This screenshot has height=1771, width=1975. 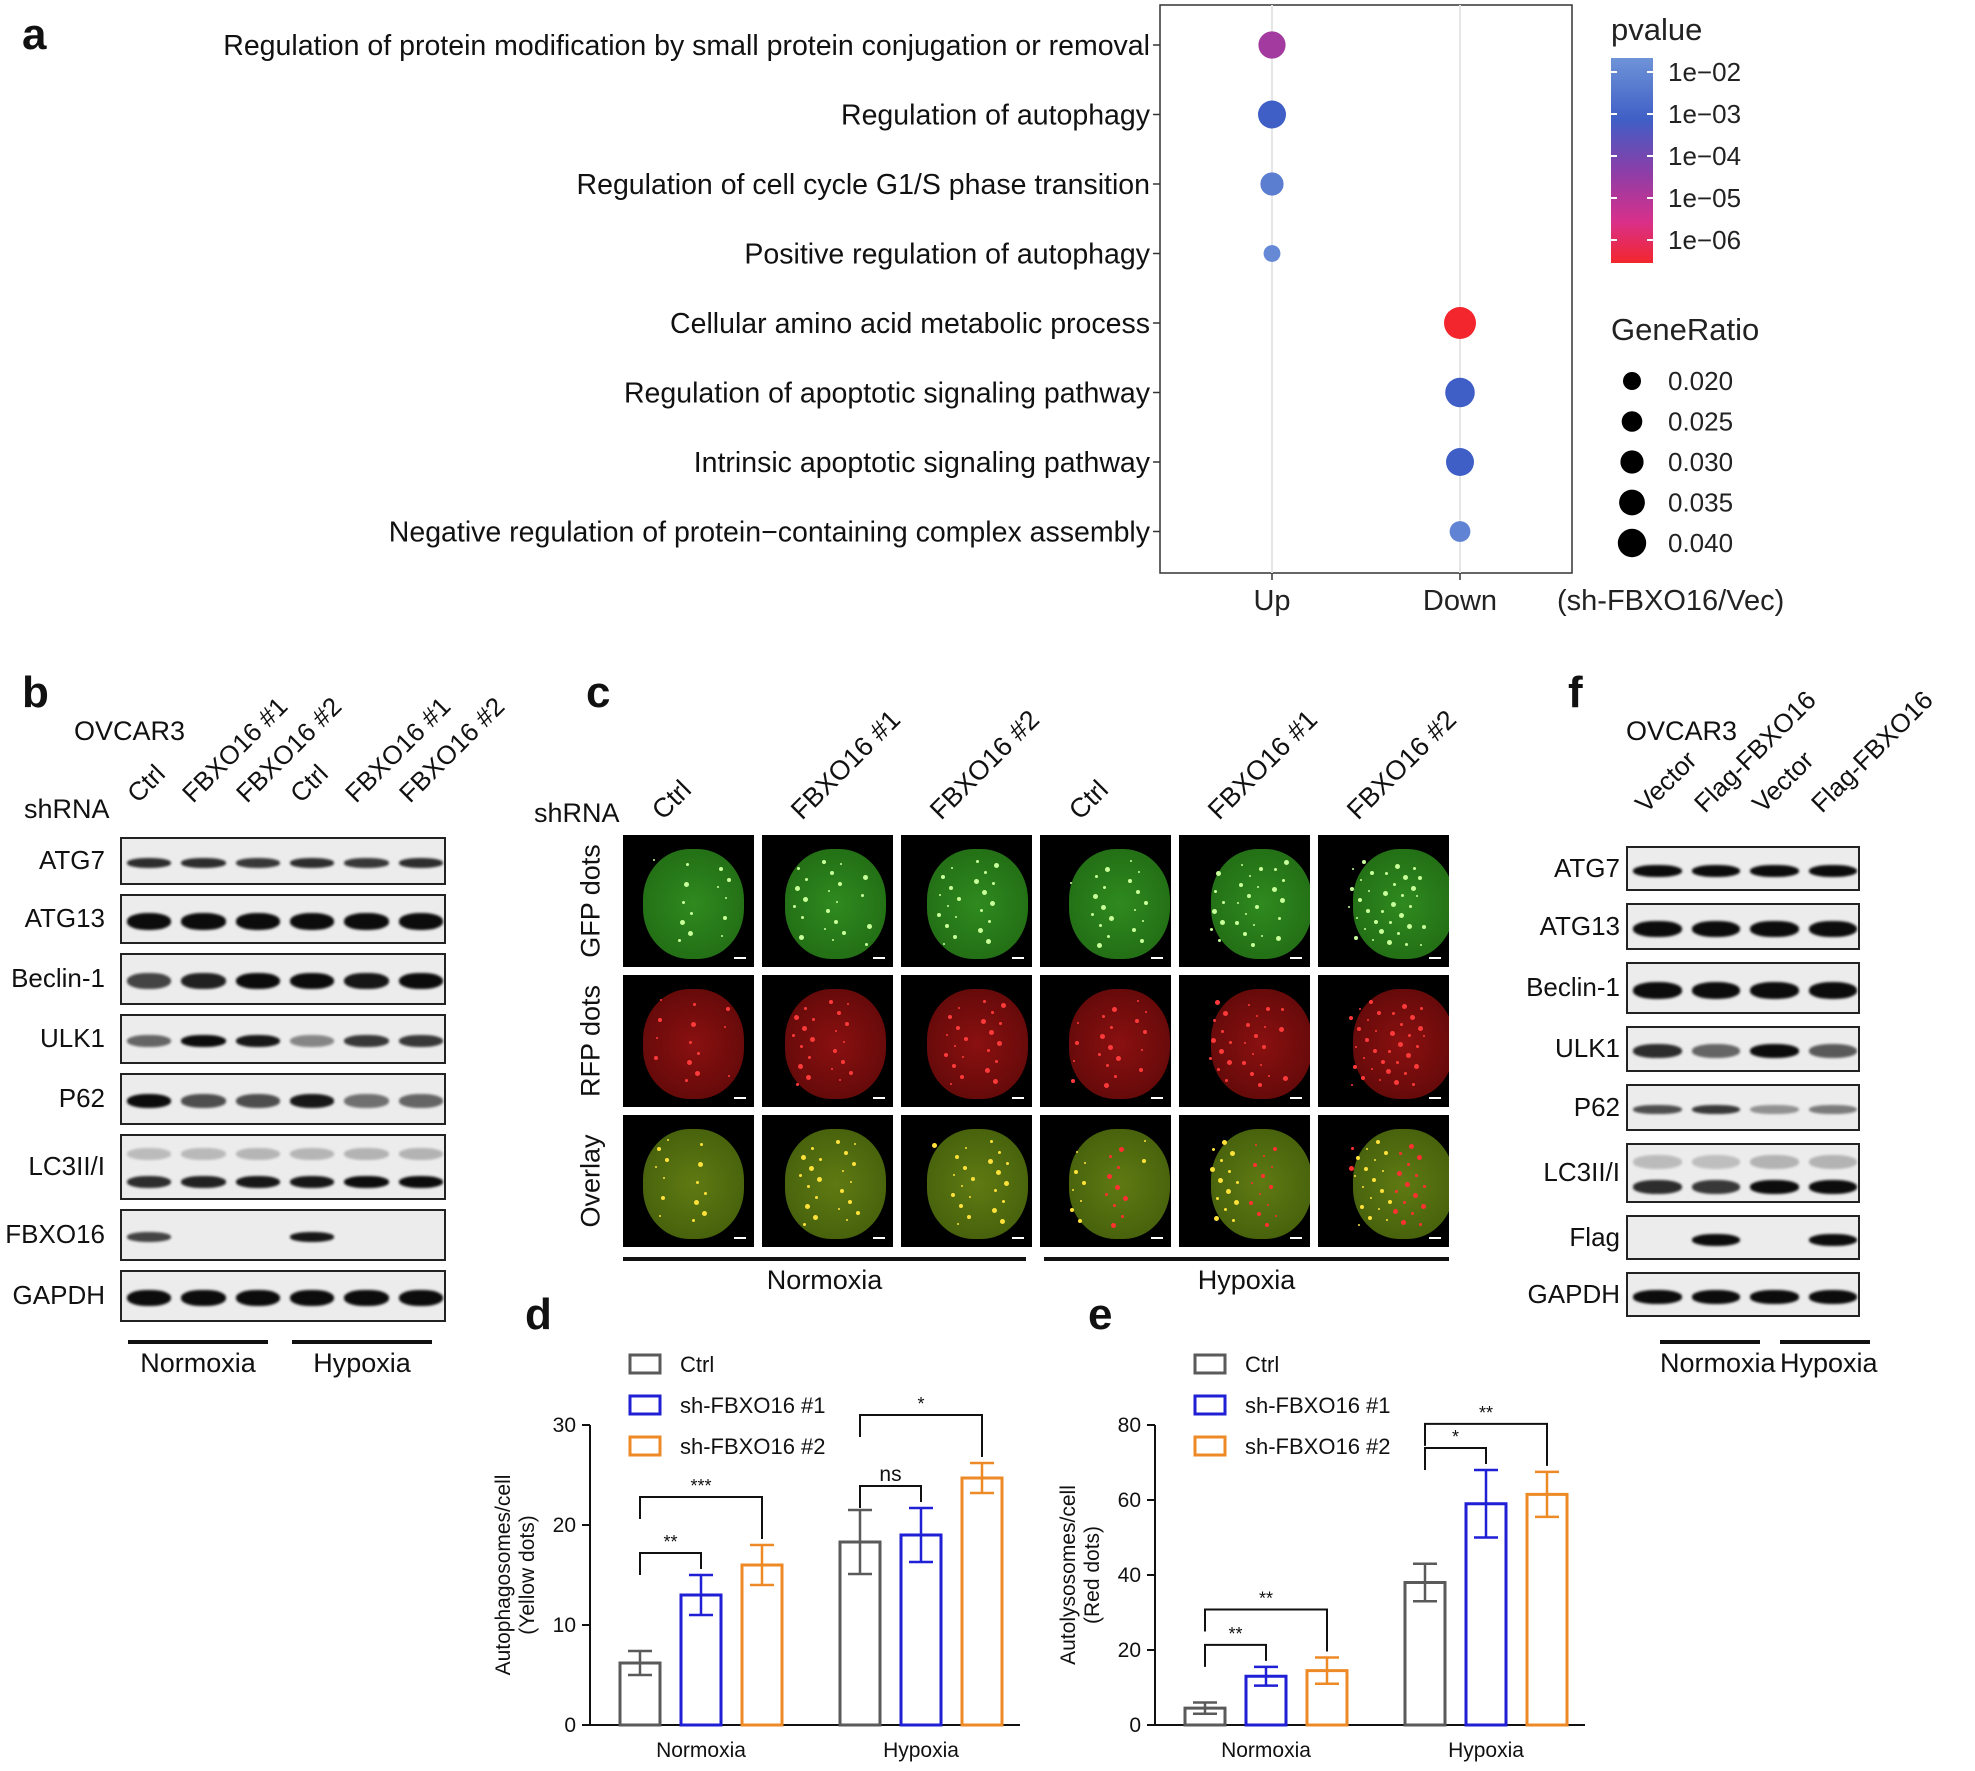 What do you see at coordinates (1573, 1293) in the screenshot?
I see `protein-label: GAPDH` at bounding box center [1573, 1293].